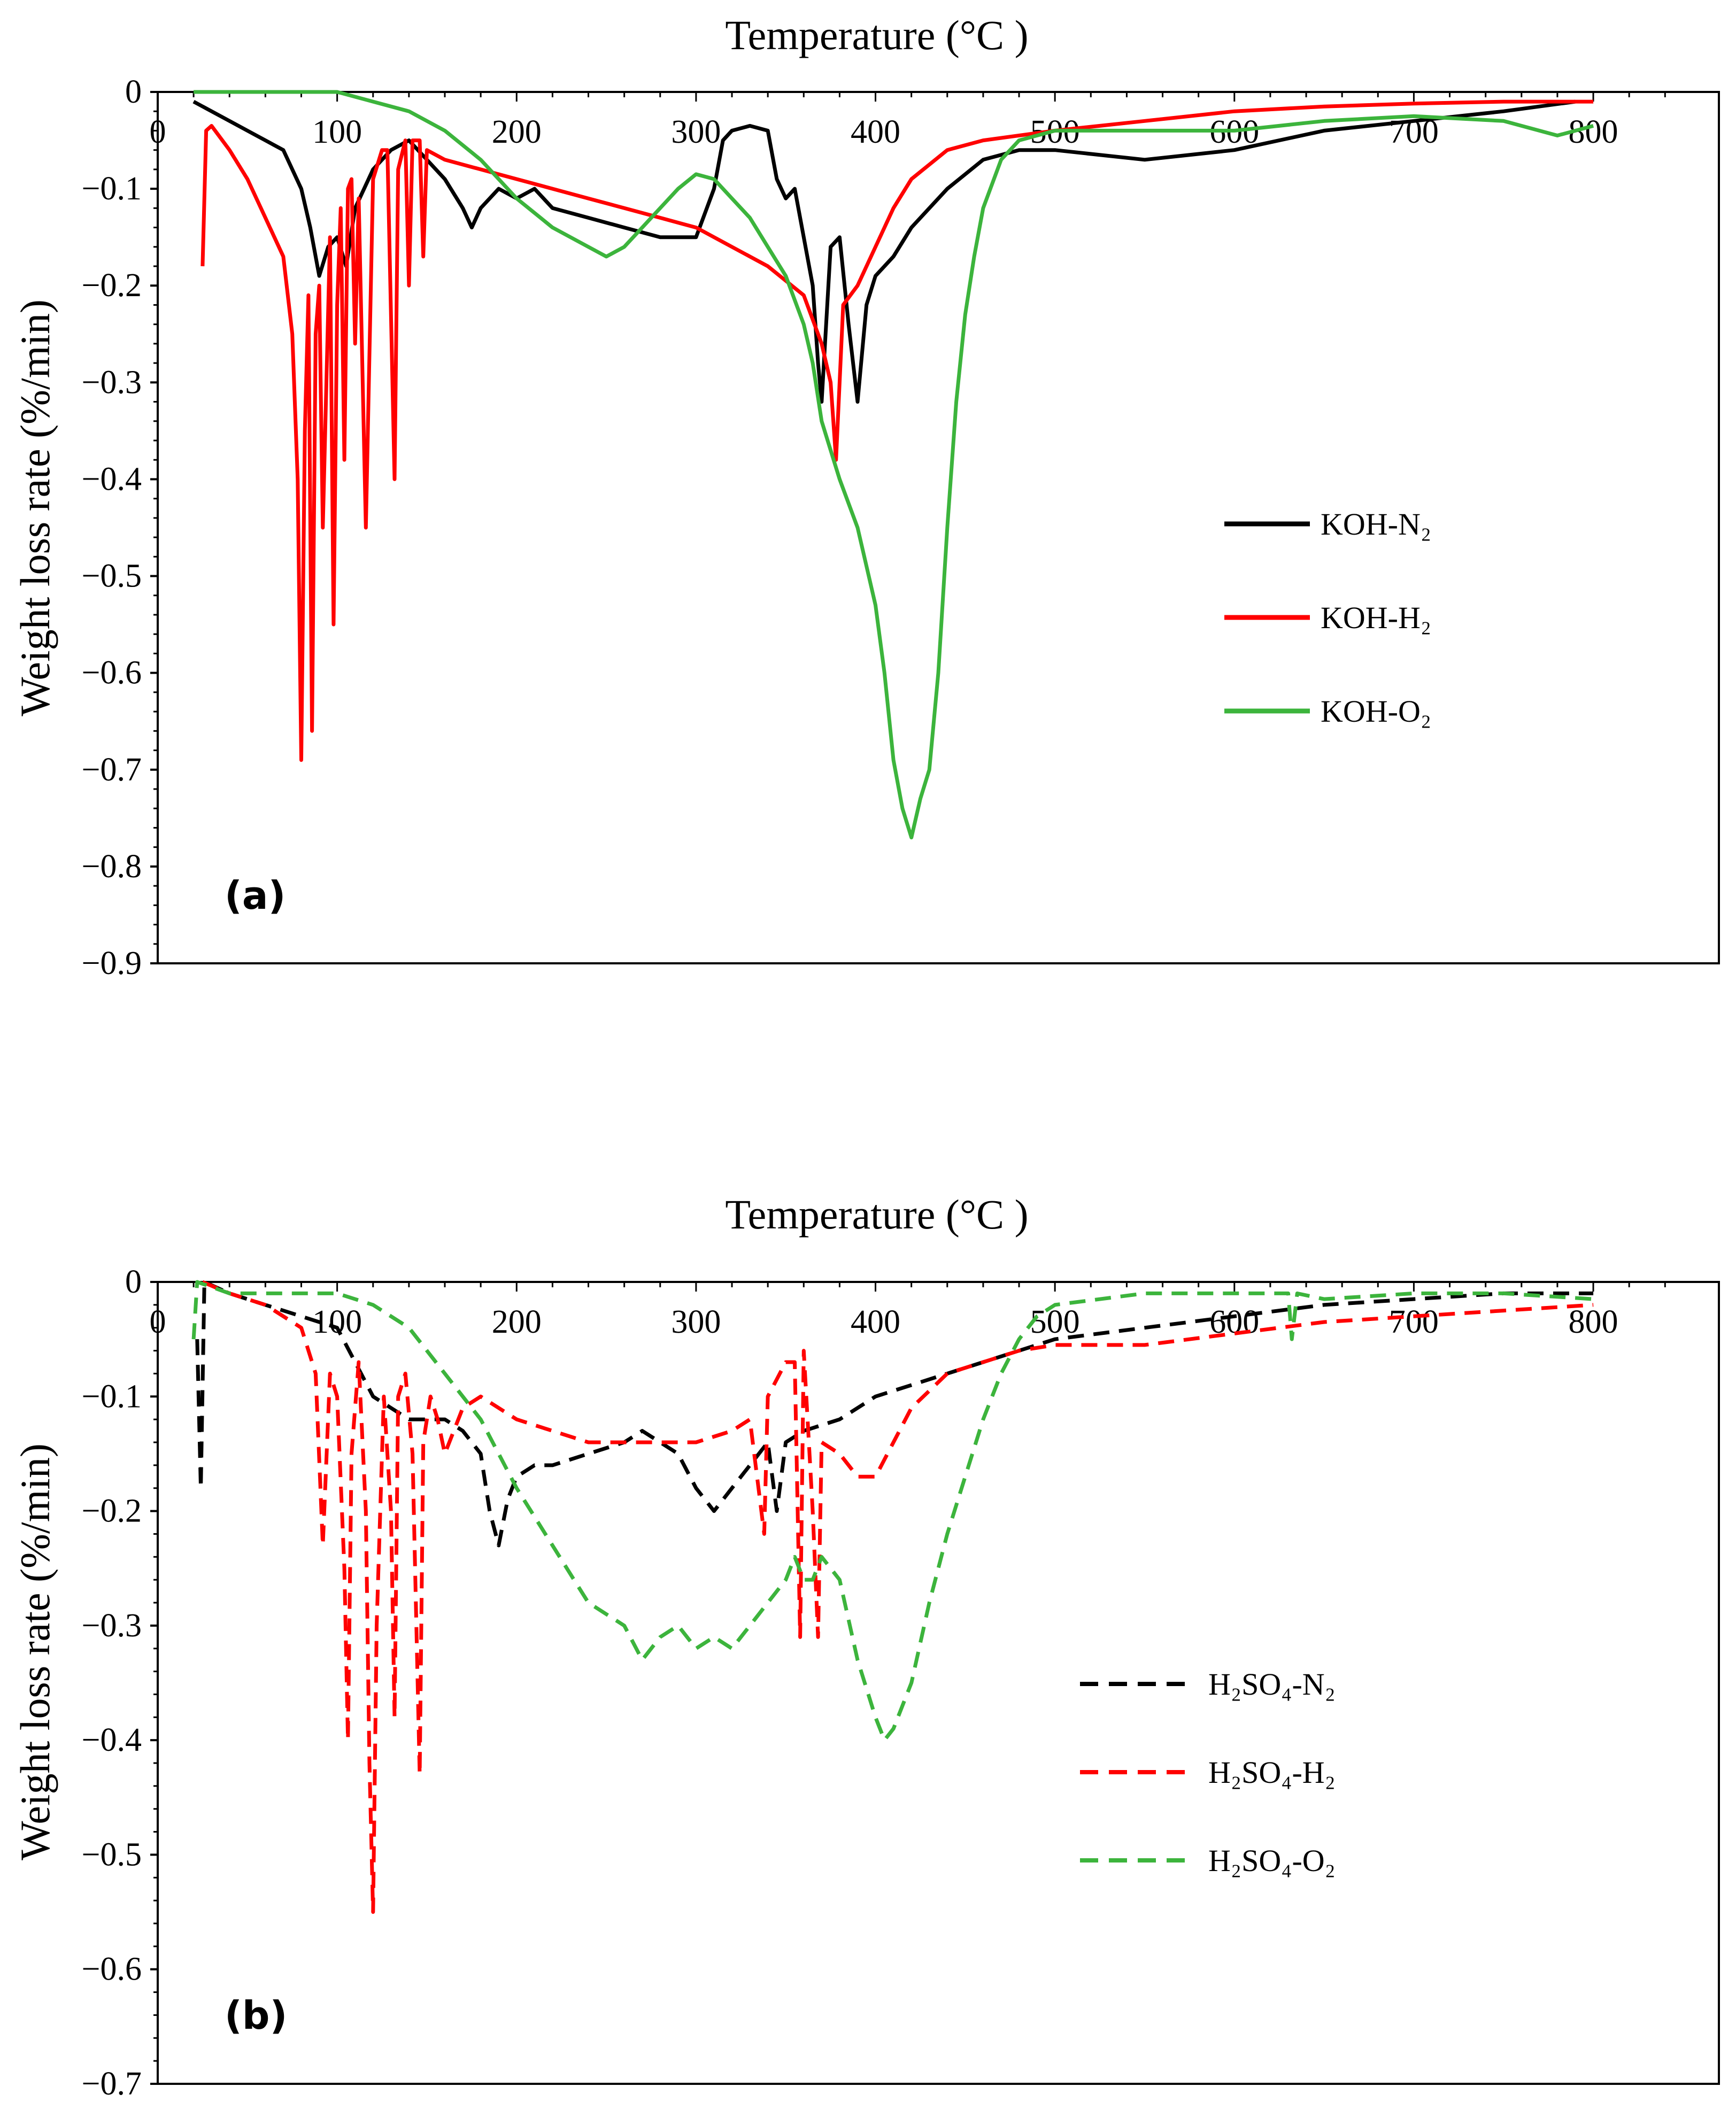  Describe the element at coordinates (1593, 1322) in the screenshot. I see `panel-b-x-tick-label: 800` at that location.